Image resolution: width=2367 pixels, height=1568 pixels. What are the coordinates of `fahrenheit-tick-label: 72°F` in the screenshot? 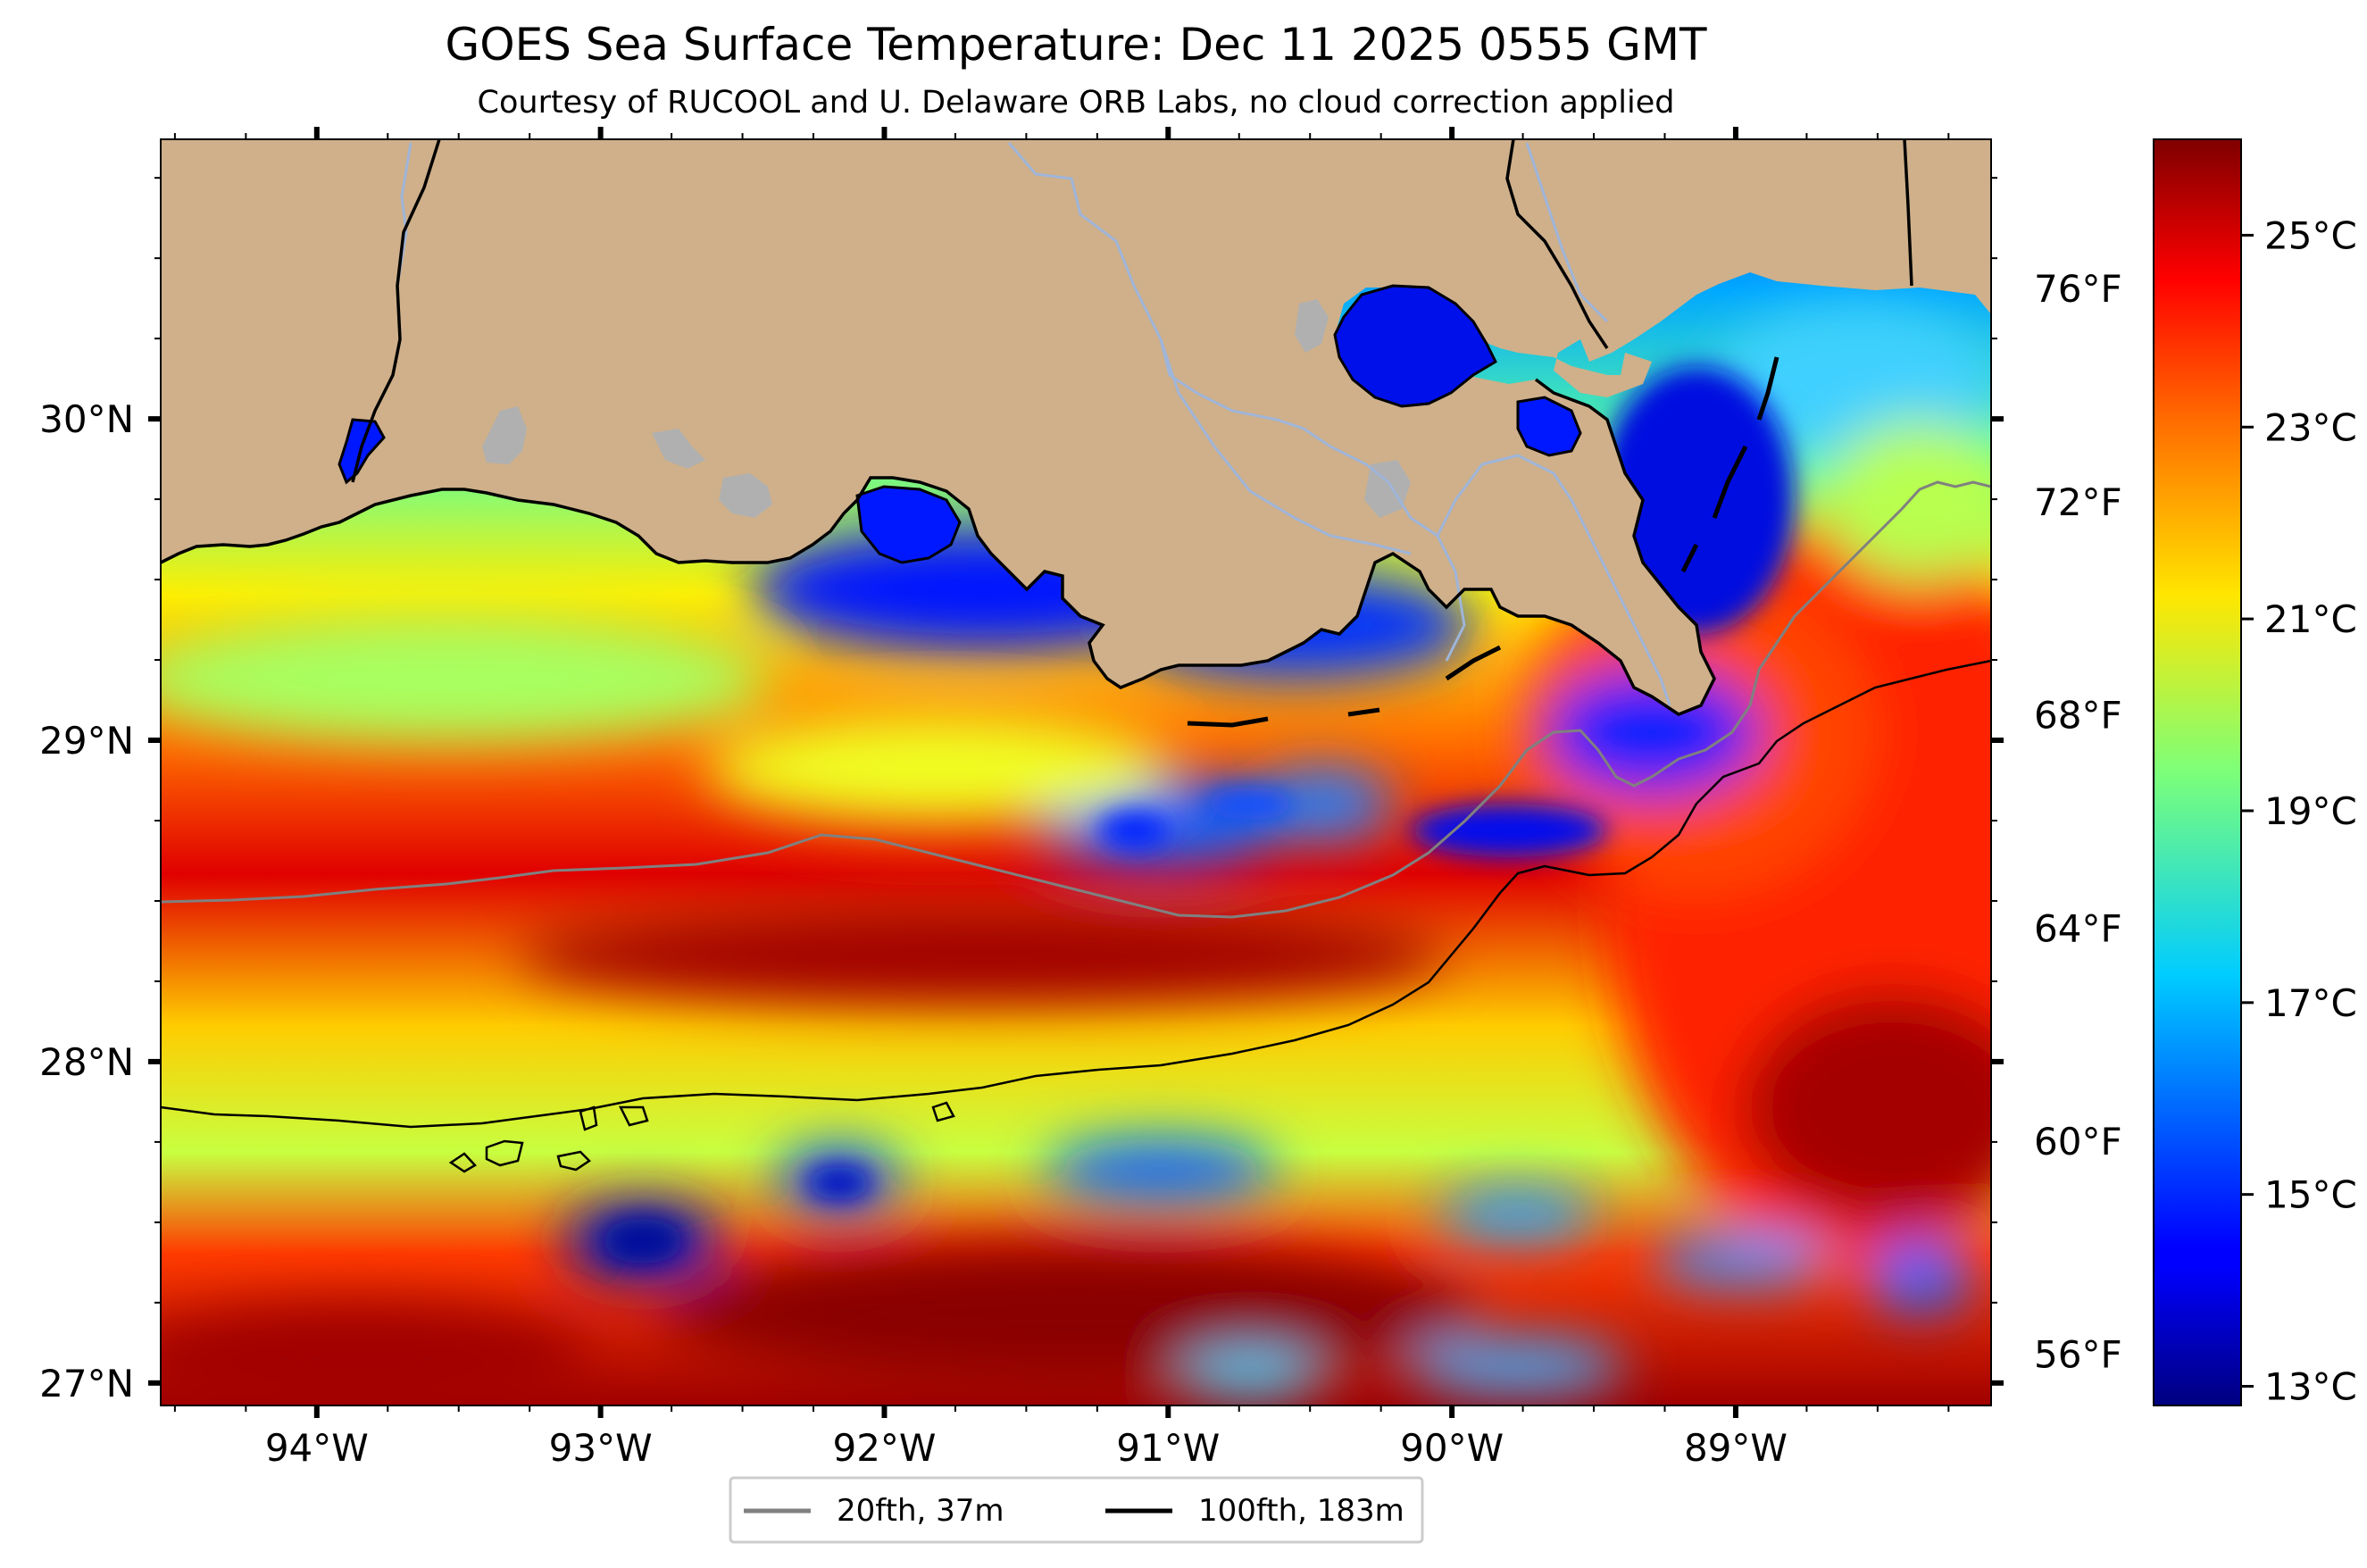 It's located at (2078, 502).